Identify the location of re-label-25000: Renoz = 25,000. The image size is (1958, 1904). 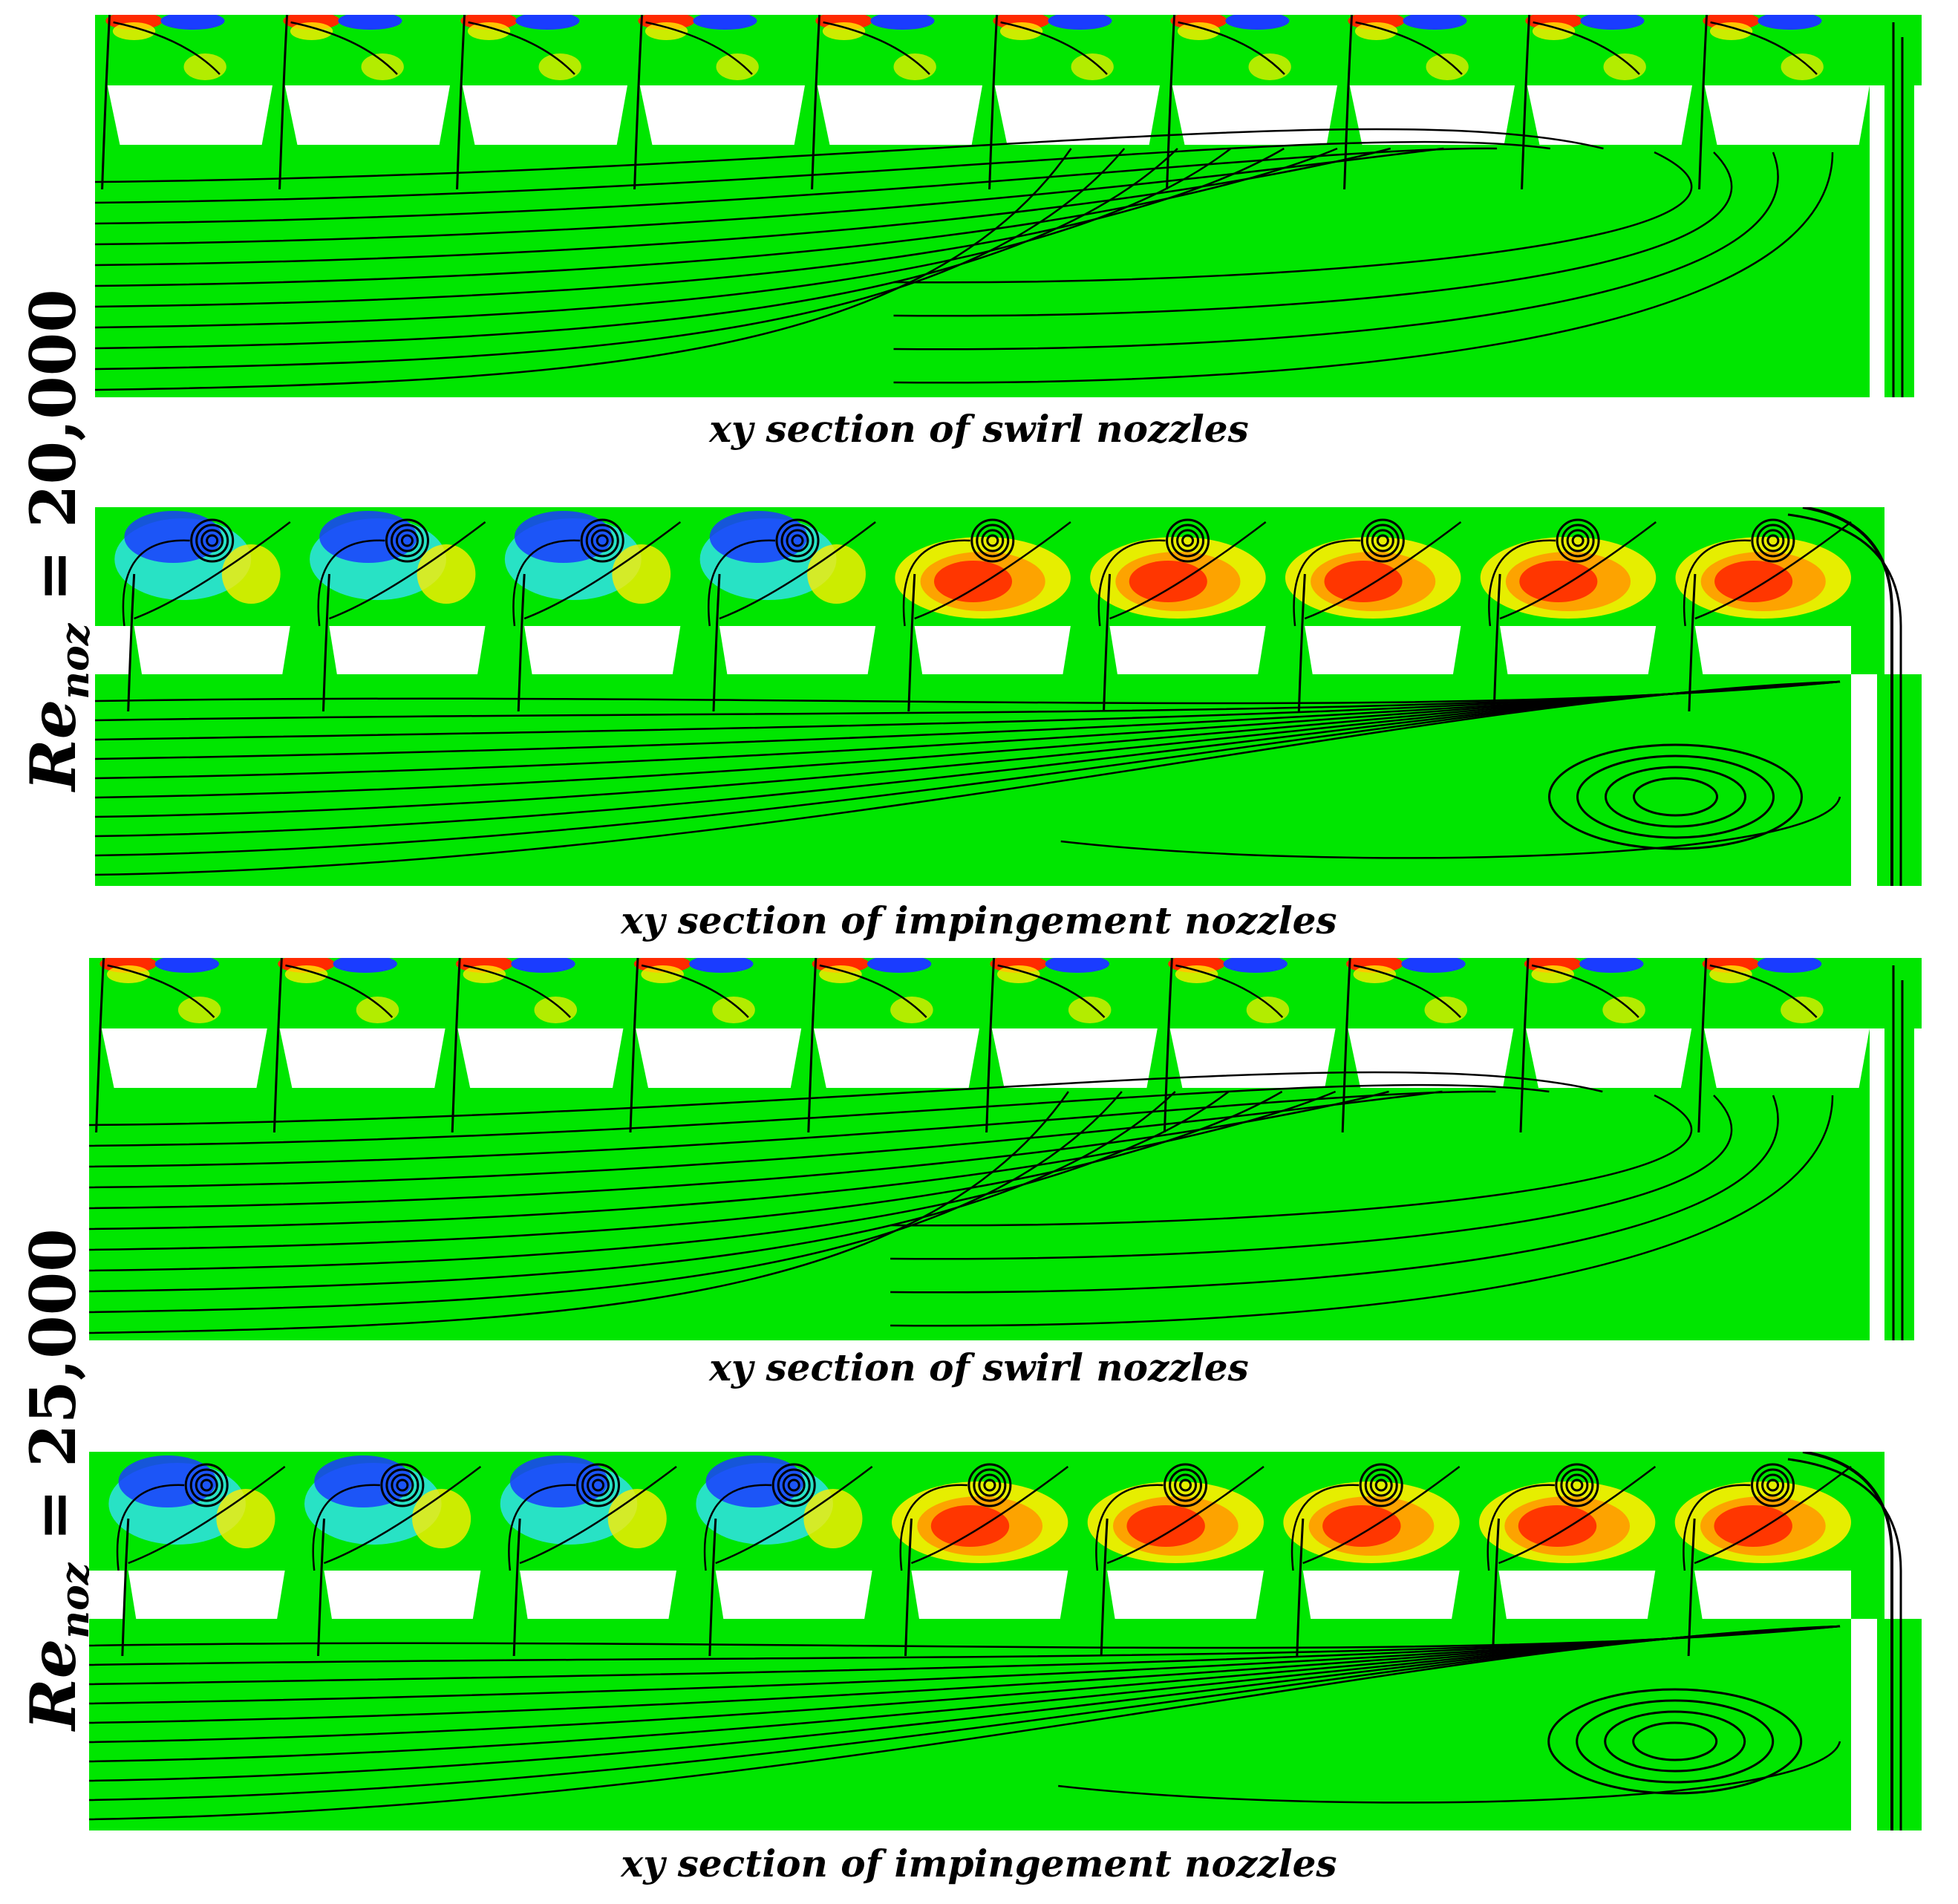
(57, 1479).